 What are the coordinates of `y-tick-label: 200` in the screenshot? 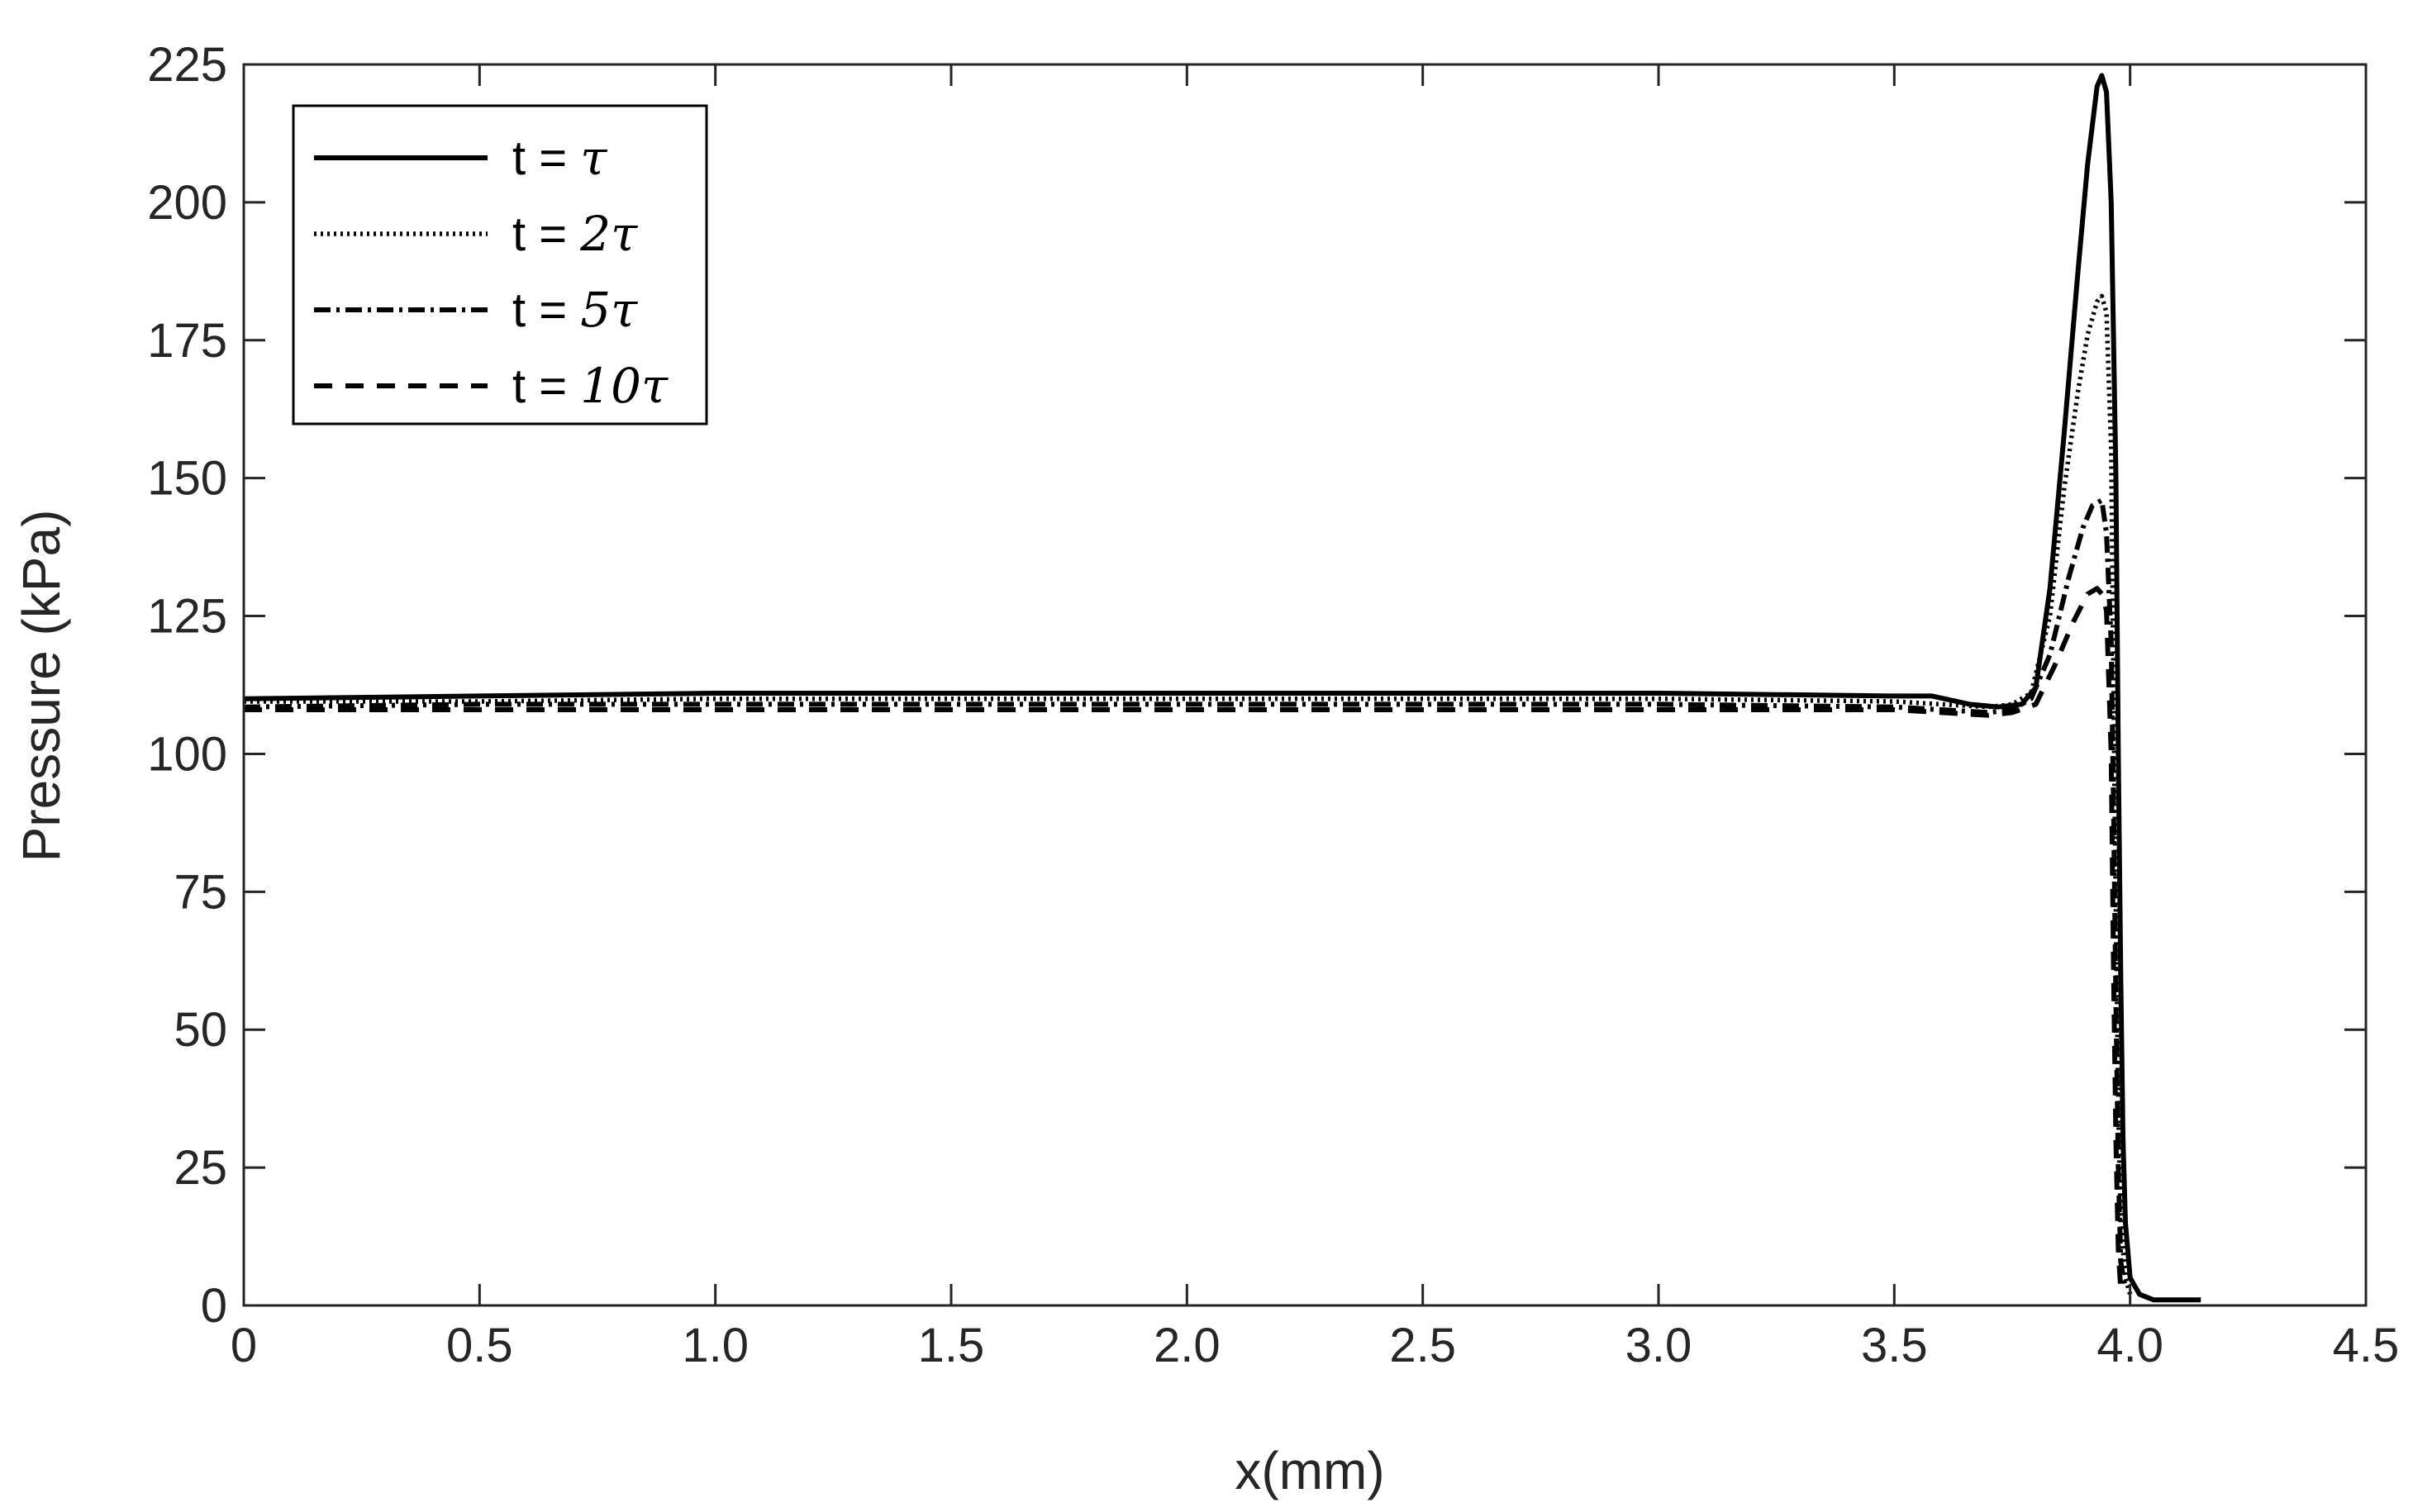 It's located at (187, 203).